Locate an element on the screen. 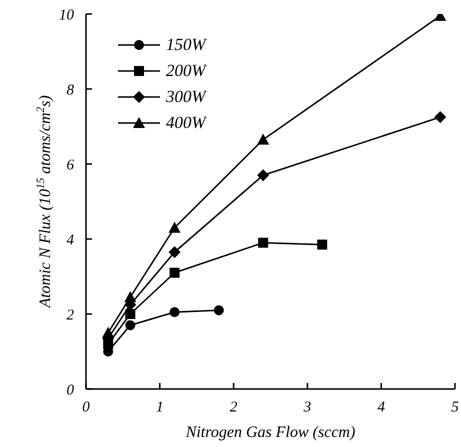 The image size is (461, 447). y-tick-label: 6 is located at coordinates (70, 165).